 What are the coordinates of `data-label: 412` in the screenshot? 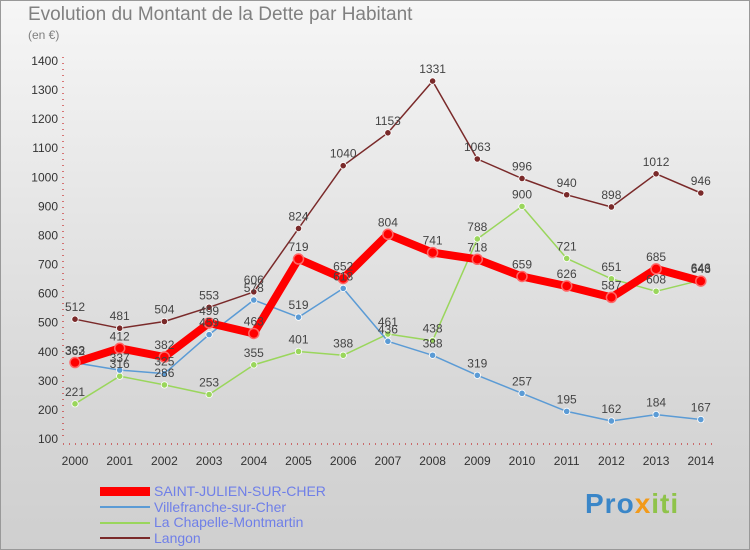 It's located at (120, 336).